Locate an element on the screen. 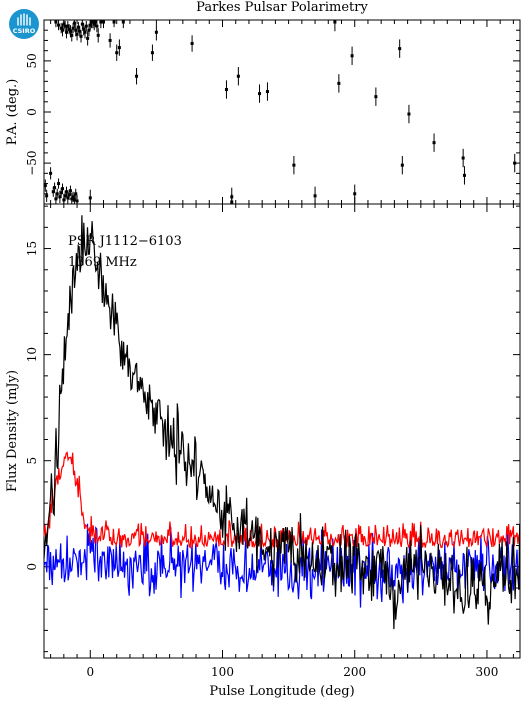 The image size is (522, 710). pa-y-tick-label: −50 is located at coordinates (32, 162).